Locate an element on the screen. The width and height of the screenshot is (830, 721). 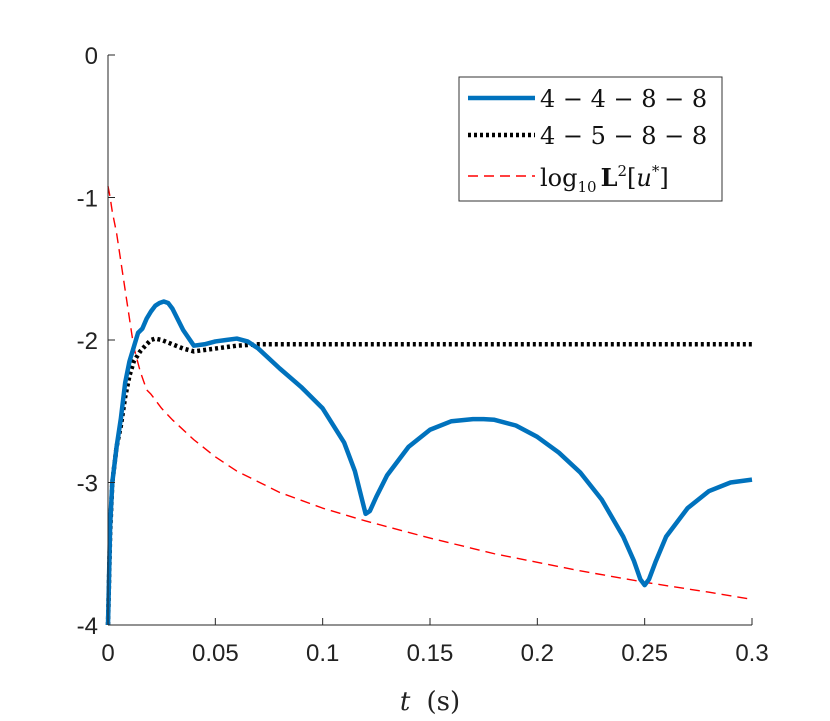
legend-label-series-3: log10 L2[u*] is located at coordinates (604, 179).